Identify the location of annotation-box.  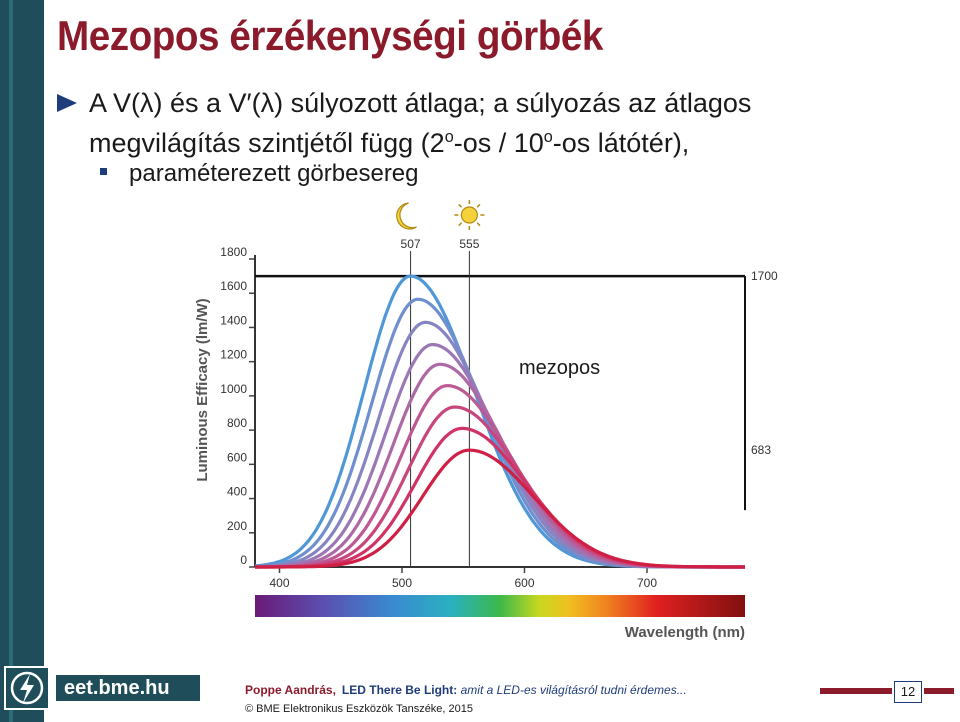
(562, 363).